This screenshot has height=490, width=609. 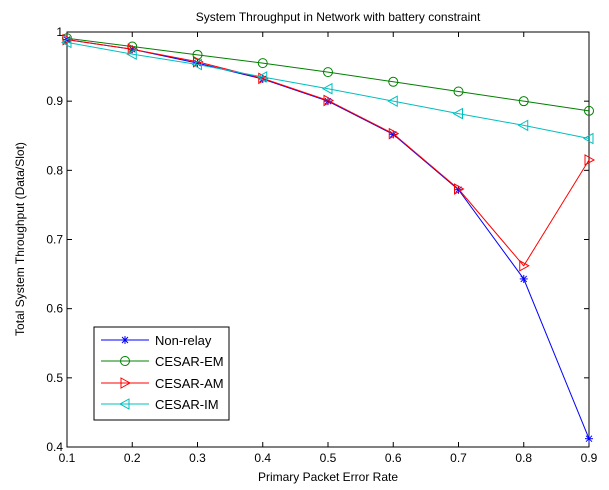 I want to click on legend-label: CESAR-EM, so click(x=189, y=361).